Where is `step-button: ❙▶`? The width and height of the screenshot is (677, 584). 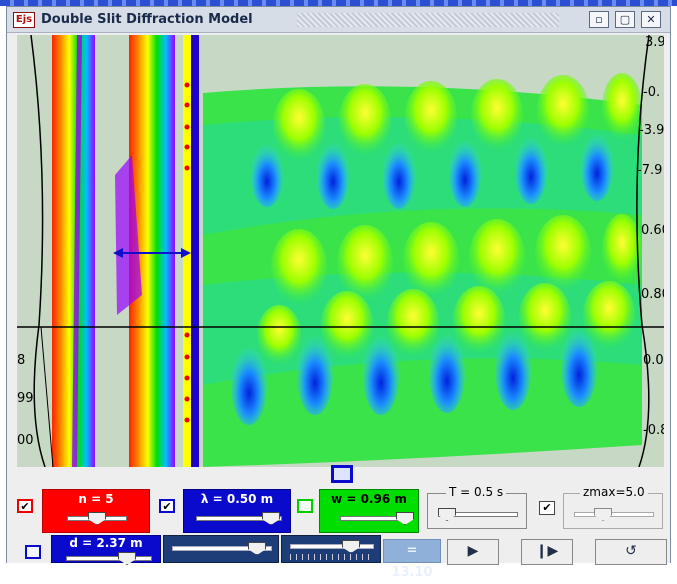 step-button: ❙▶ is located at coordinates (547, 552).